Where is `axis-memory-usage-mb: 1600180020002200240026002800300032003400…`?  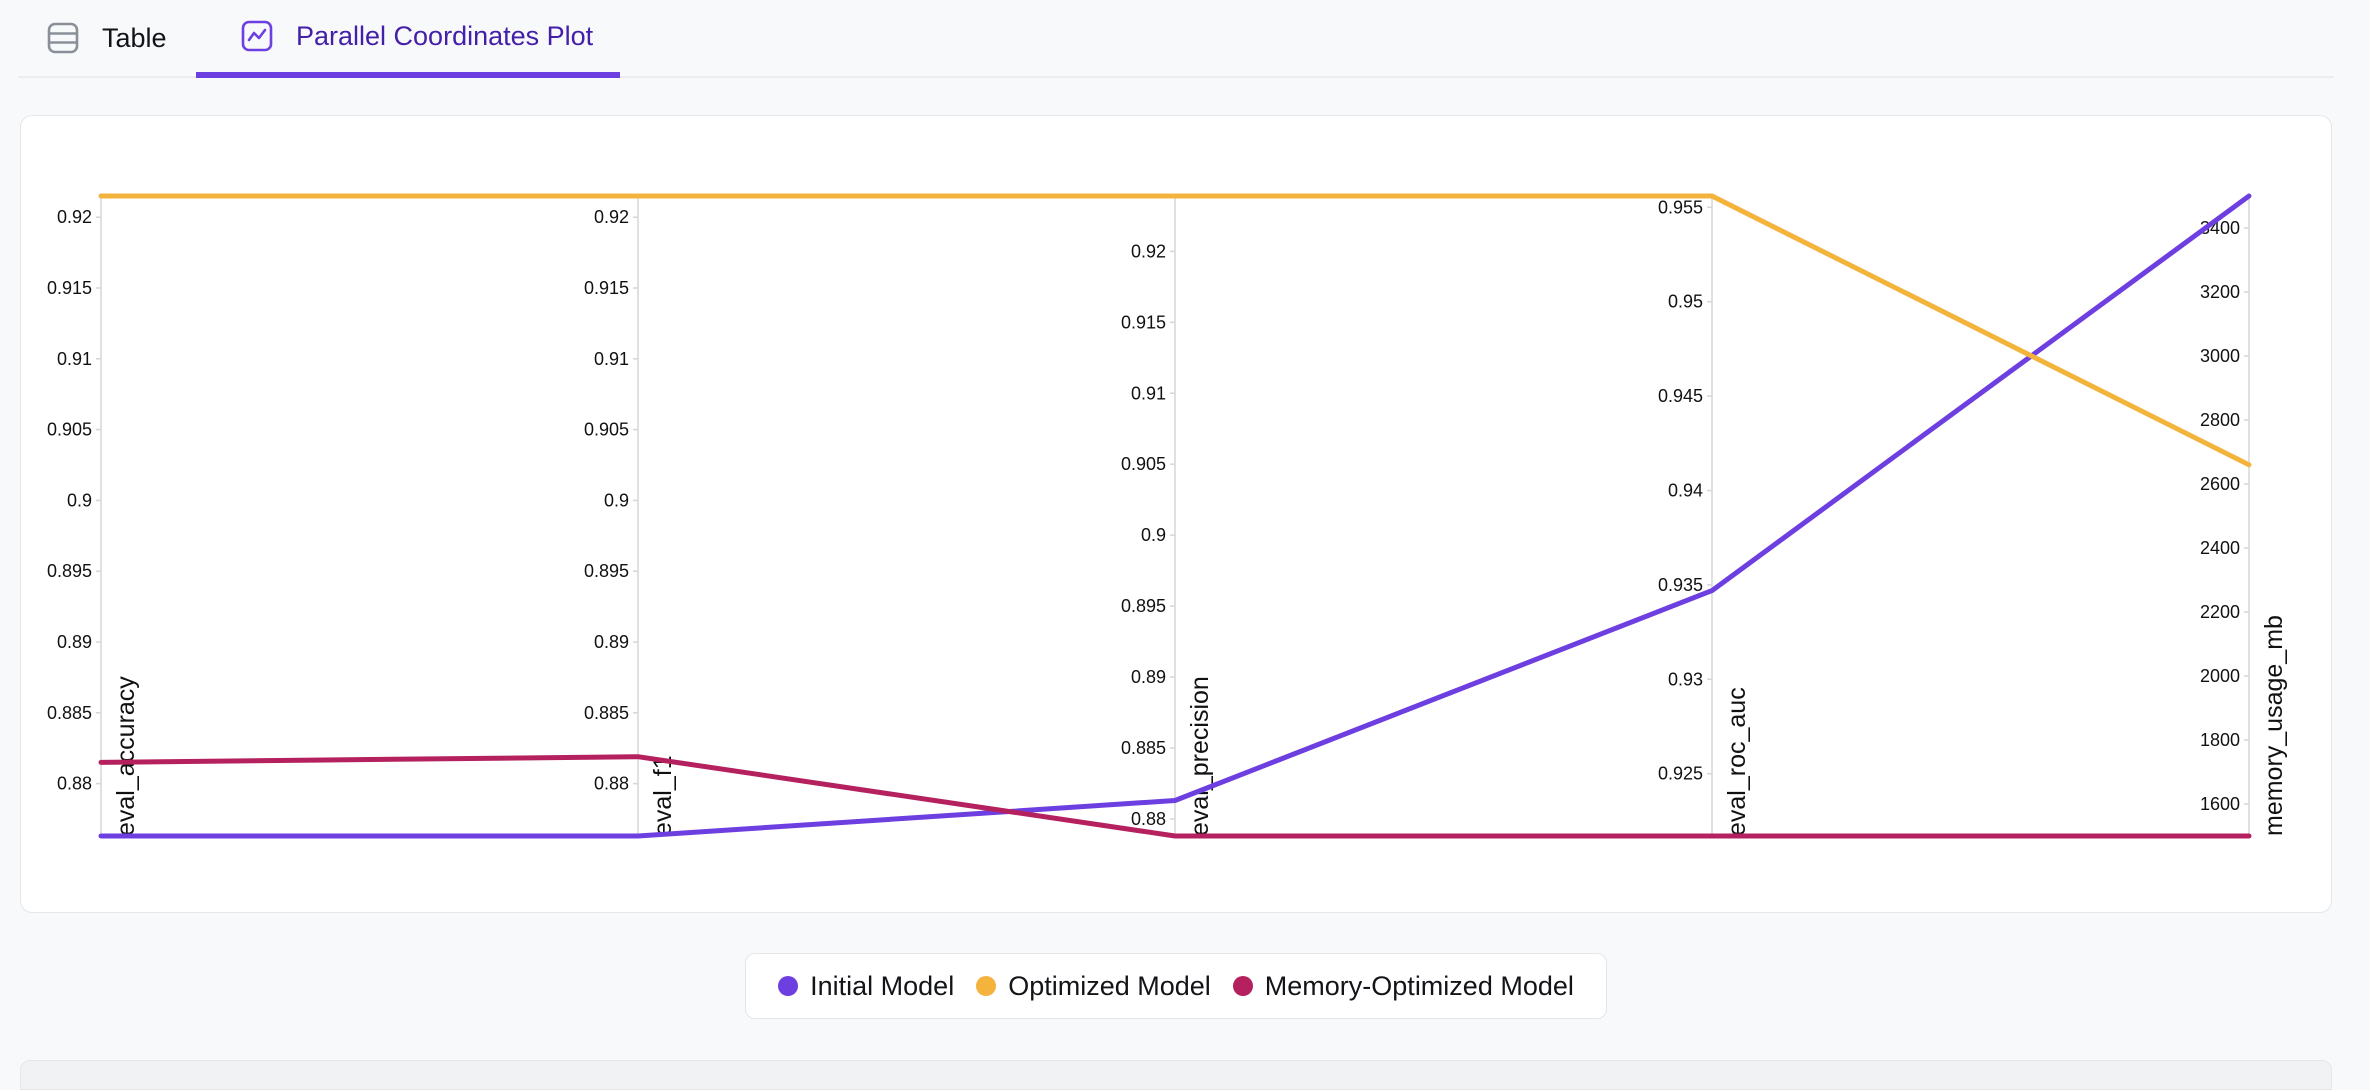
axis-memory-usage-mb: 1600180020002200240026002800300032003400… is located at coordinates (2244, 516).